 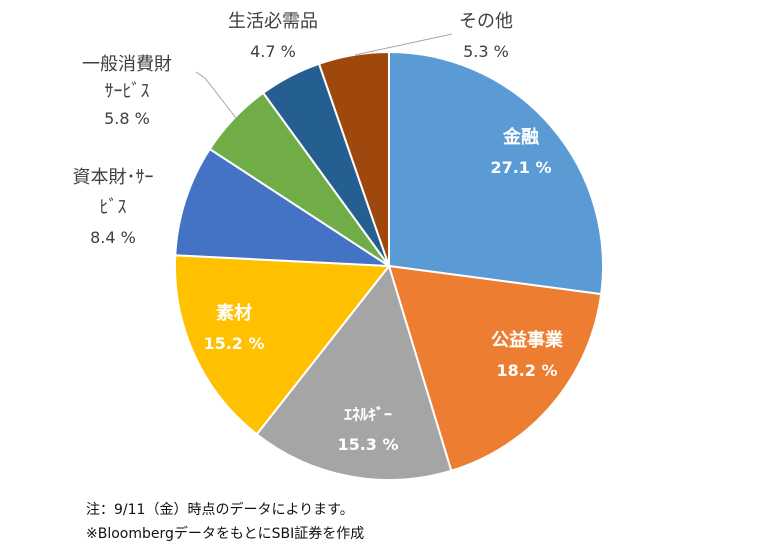 What do you see at coordinates (520, 137) in the screenshot?
I see `category-label-1: 金融` at bounding box center [520, 137].